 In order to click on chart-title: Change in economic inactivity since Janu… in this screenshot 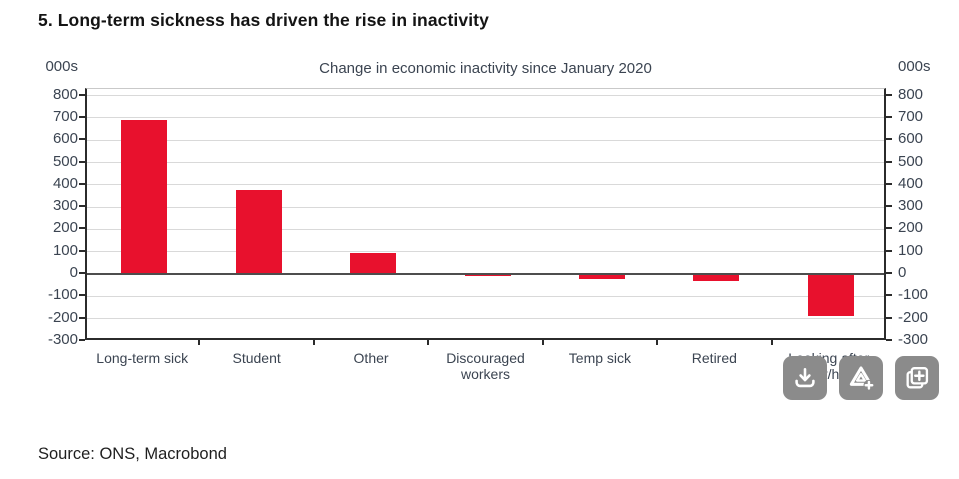, I will do `click(485, 68)`.